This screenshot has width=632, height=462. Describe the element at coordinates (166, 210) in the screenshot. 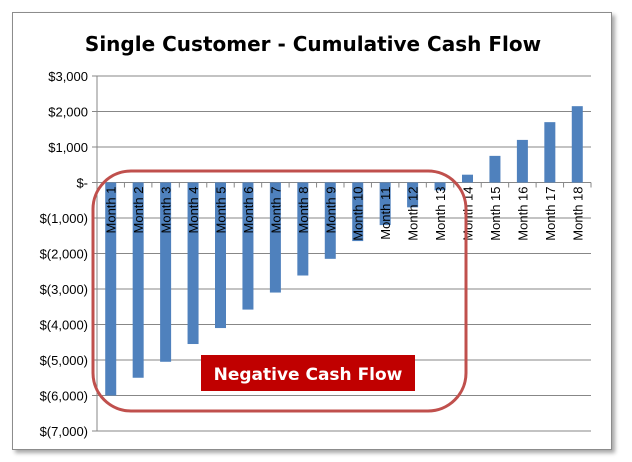

I see `x-category-label: Month 3` at that location.